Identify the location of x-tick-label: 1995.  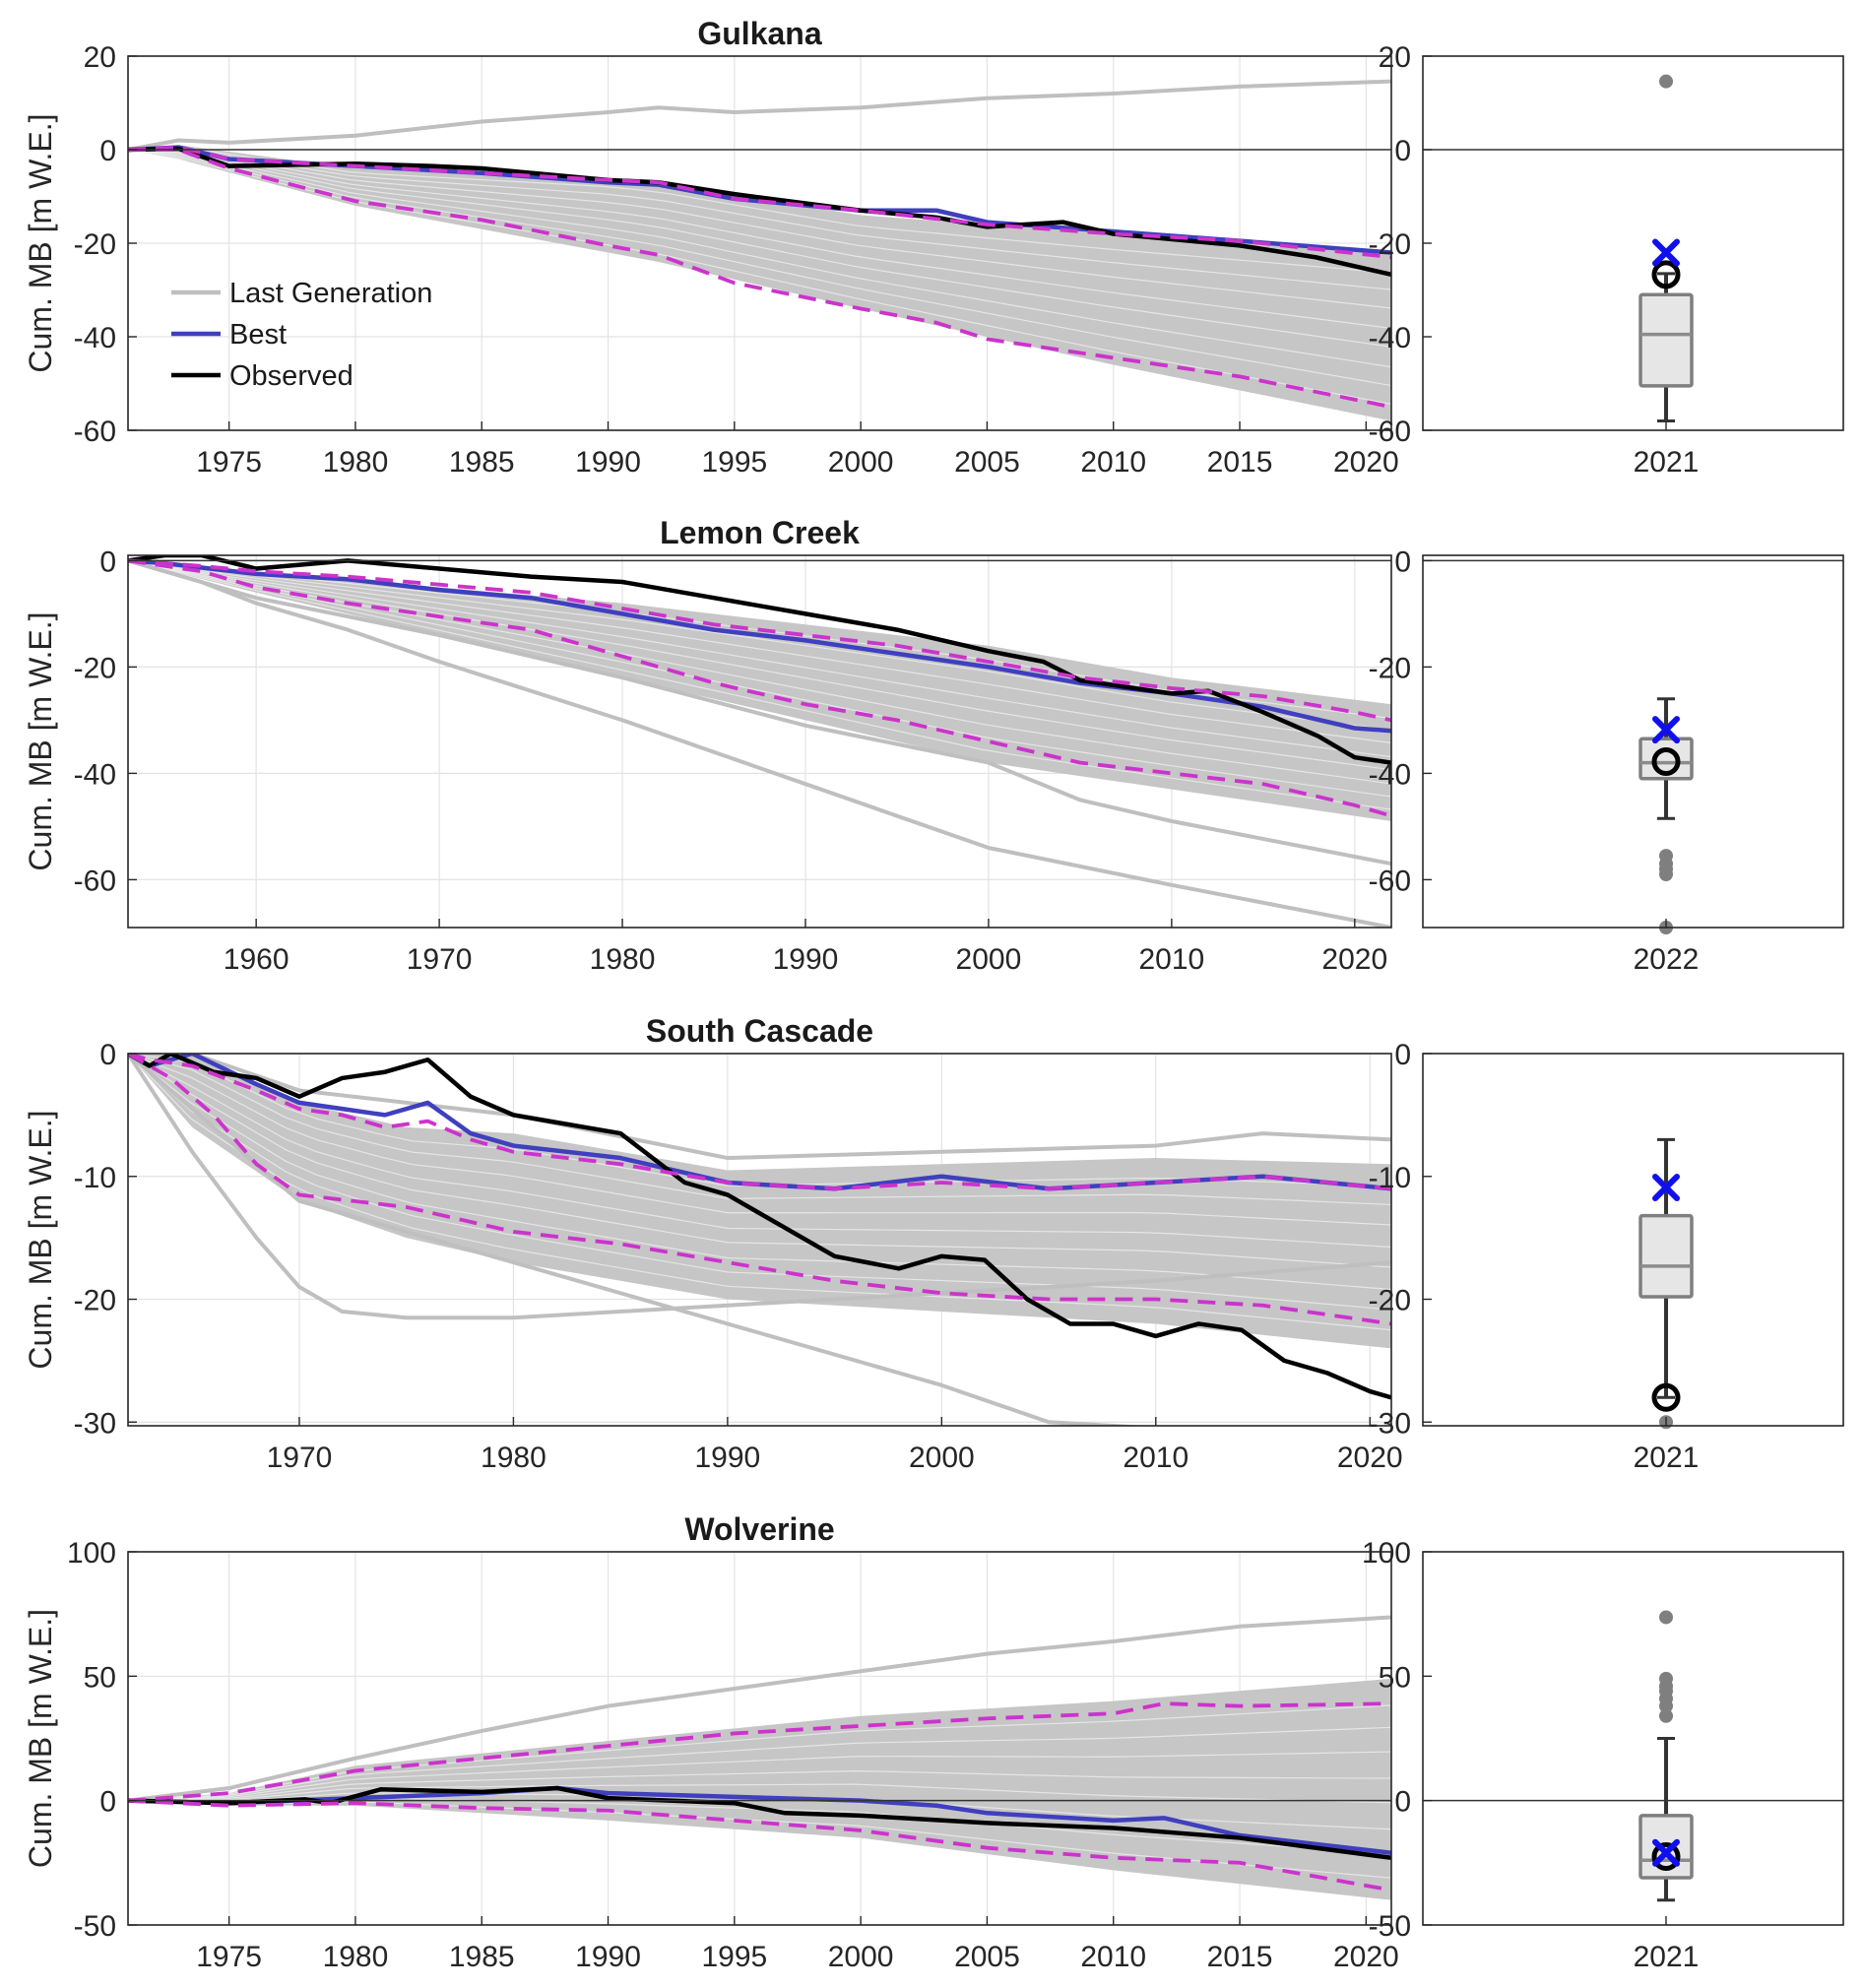
(734, 463).